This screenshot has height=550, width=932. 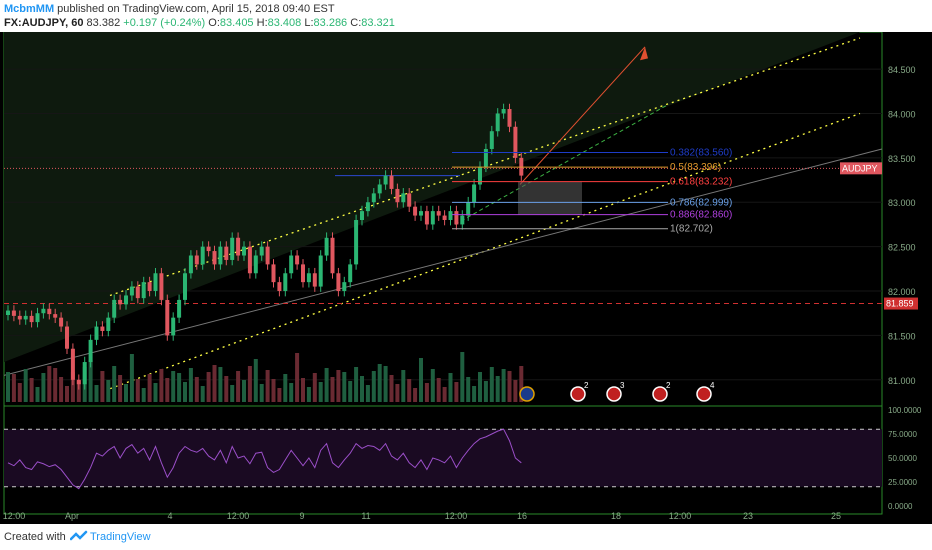 I want to click on rsi-line, so click(x=264, y=459).